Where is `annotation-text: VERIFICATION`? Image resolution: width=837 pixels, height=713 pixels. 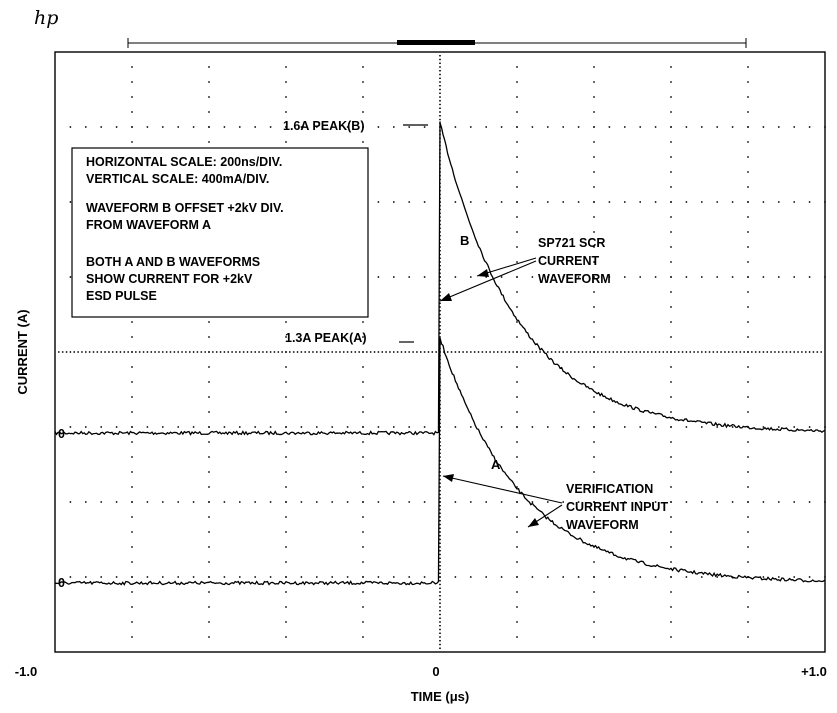 annotation-text: VERIFICATION is located at coordinates (609, 489).